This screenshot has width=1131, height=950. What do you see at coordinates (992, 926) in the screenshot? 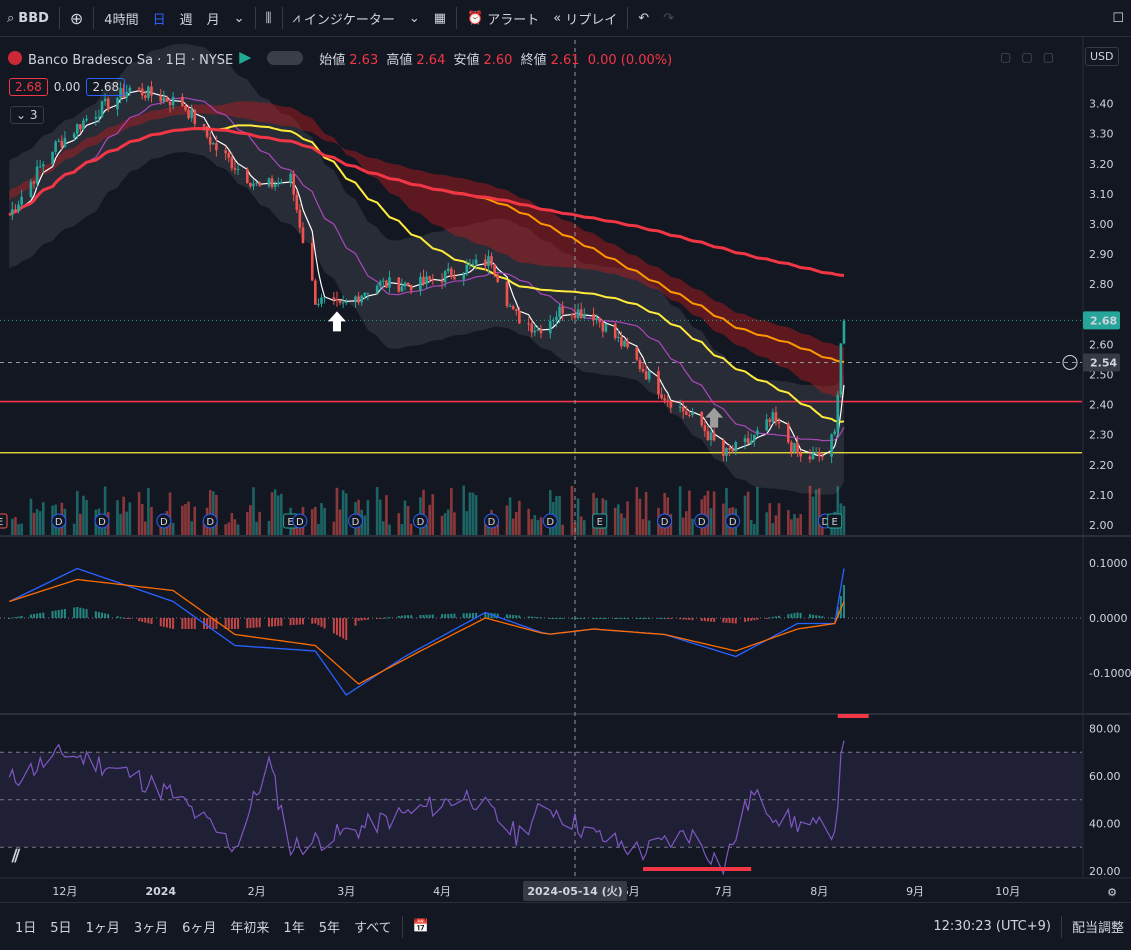
I see `clock: 12:30:23 (UTC+9)` at bounding box center [992, 926].